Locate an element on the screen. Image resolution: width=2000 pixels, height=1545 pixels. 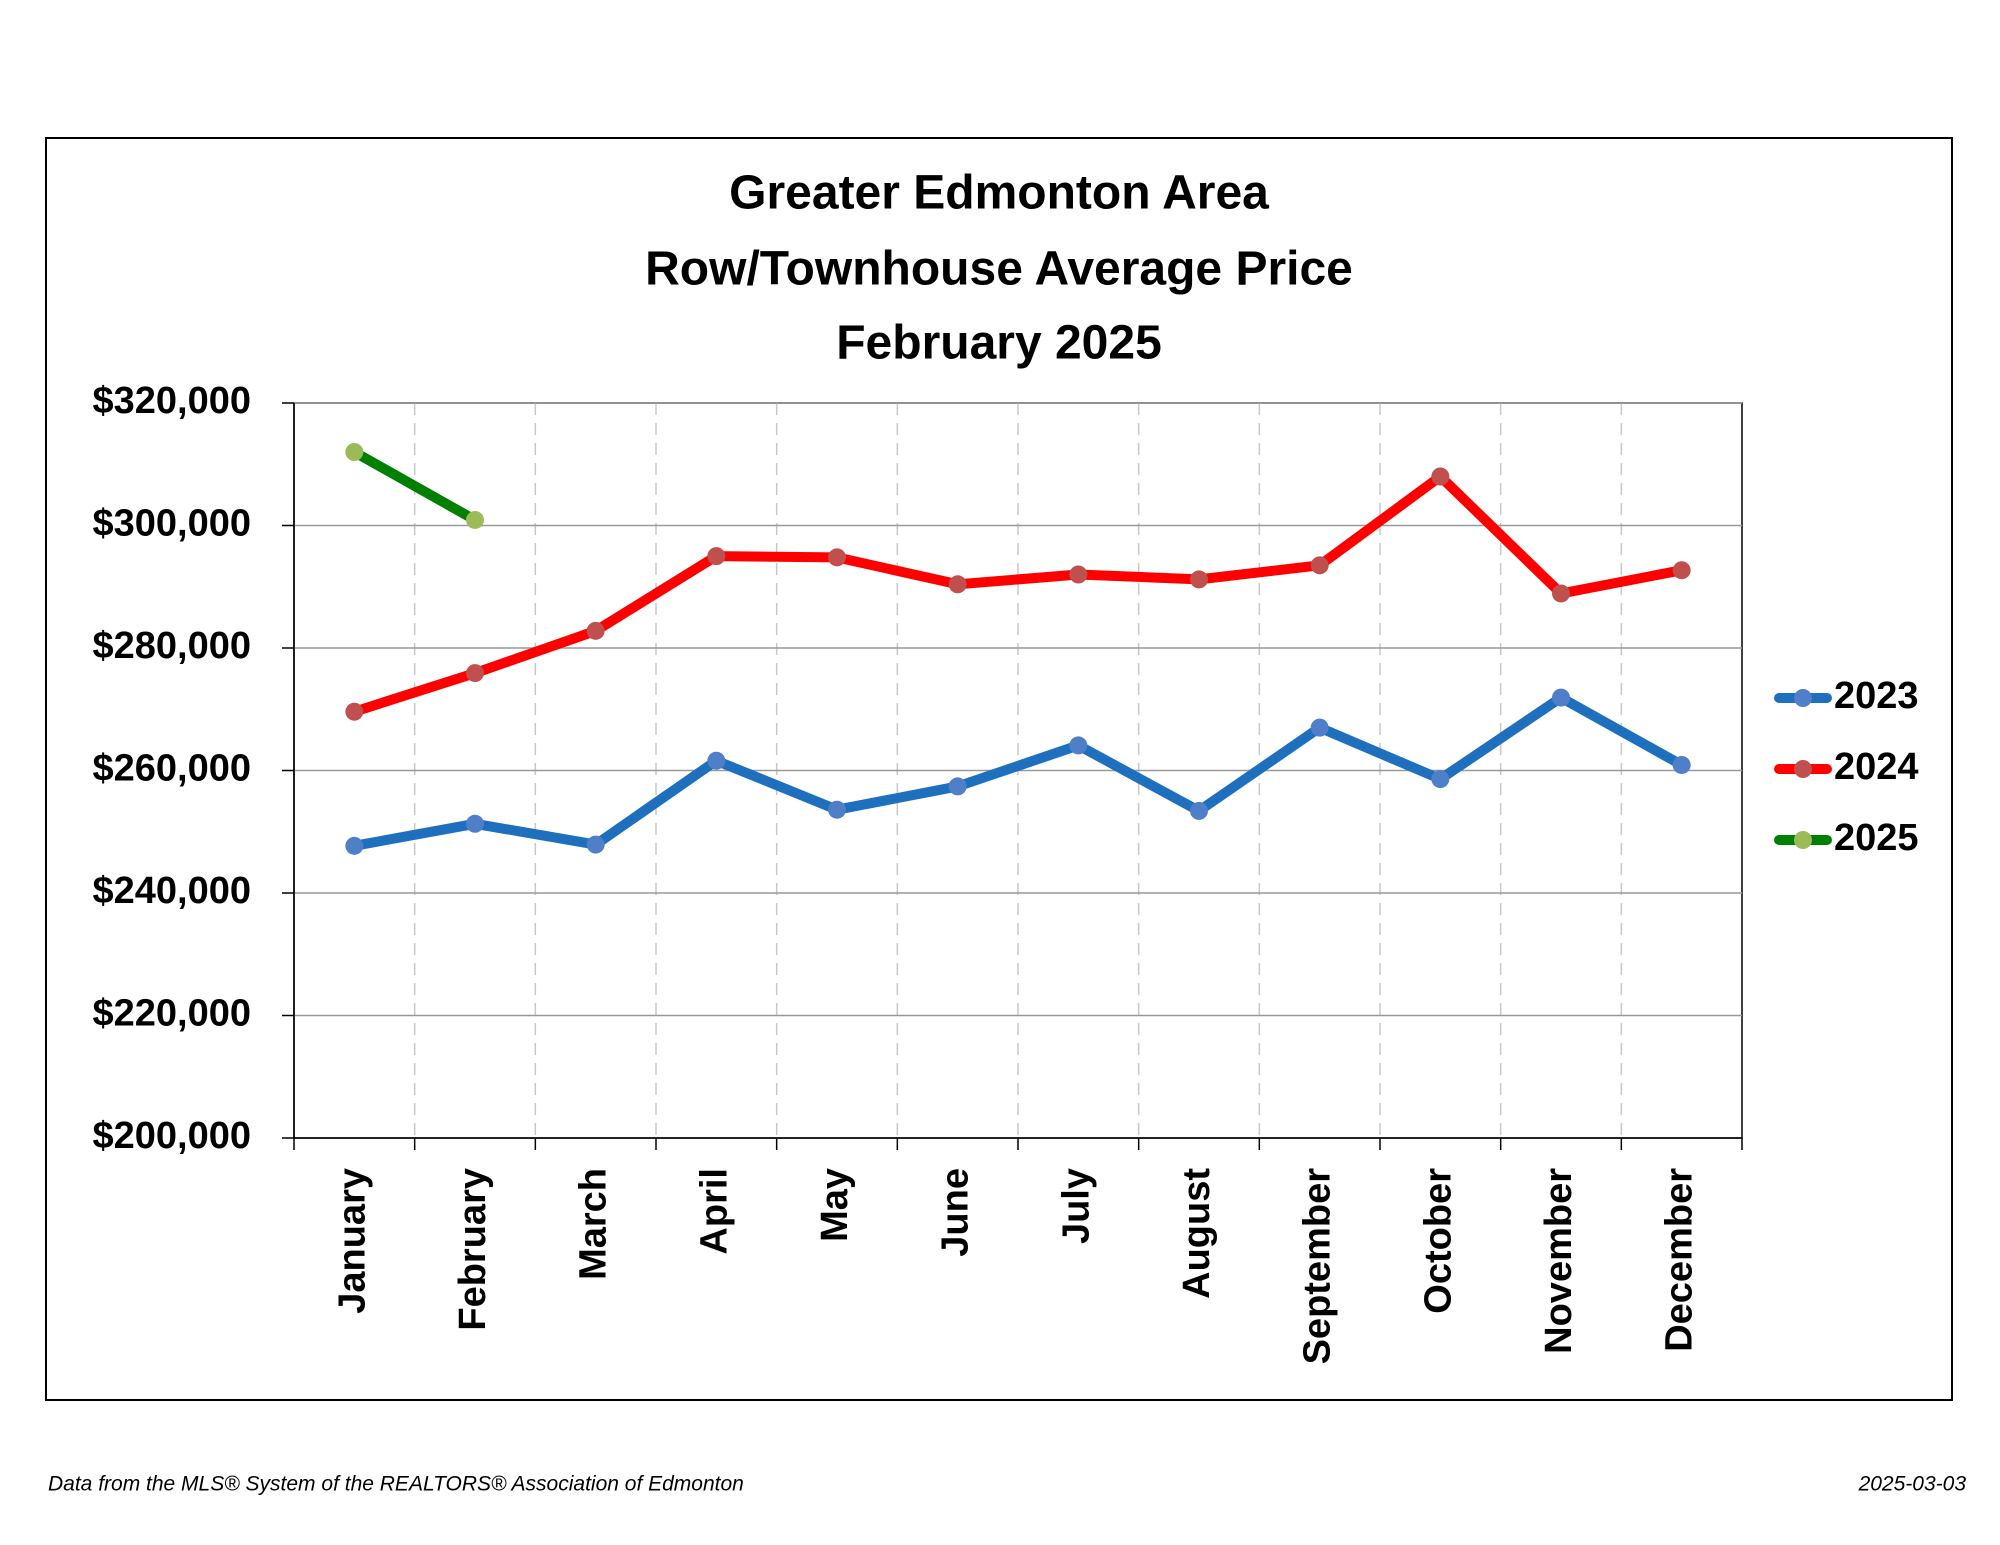
x-tick-label: August is located at coordinates (1197, 1233).